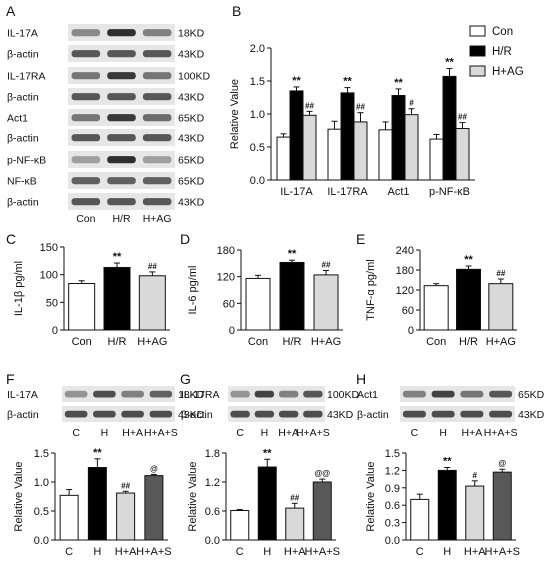  What do you see at coordinates (19, 288) in the screenshot?
I see `y-axis-label: IL-1β pg/ml` at bounding box center [19, 288].